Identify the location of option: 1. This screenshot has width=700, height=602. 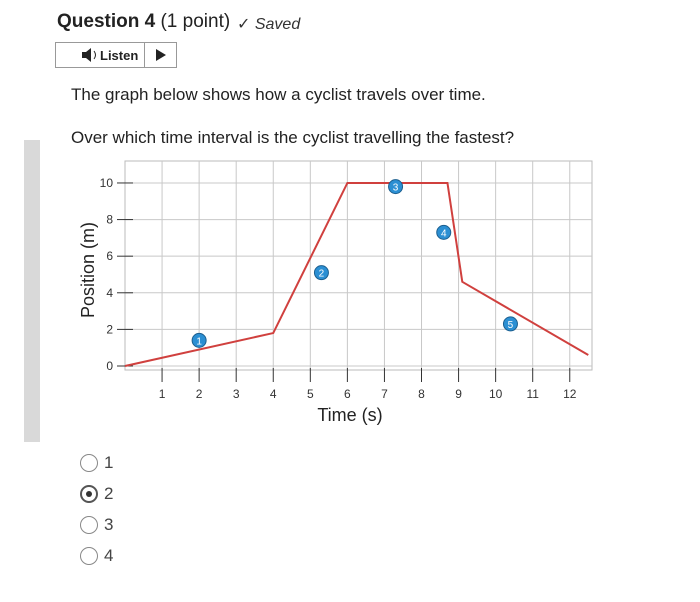
(120, 464).